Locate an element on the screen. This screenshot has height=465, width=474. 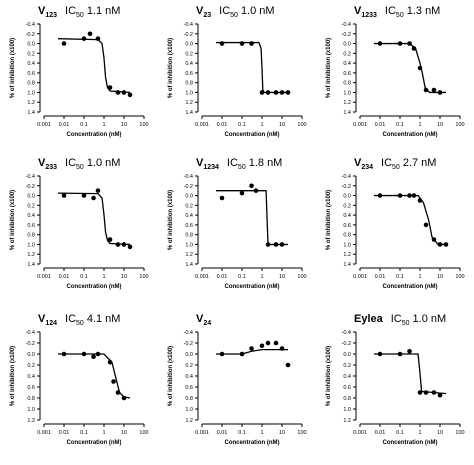
y-tick-label: 0.4 is located at coordinates (31, 64).